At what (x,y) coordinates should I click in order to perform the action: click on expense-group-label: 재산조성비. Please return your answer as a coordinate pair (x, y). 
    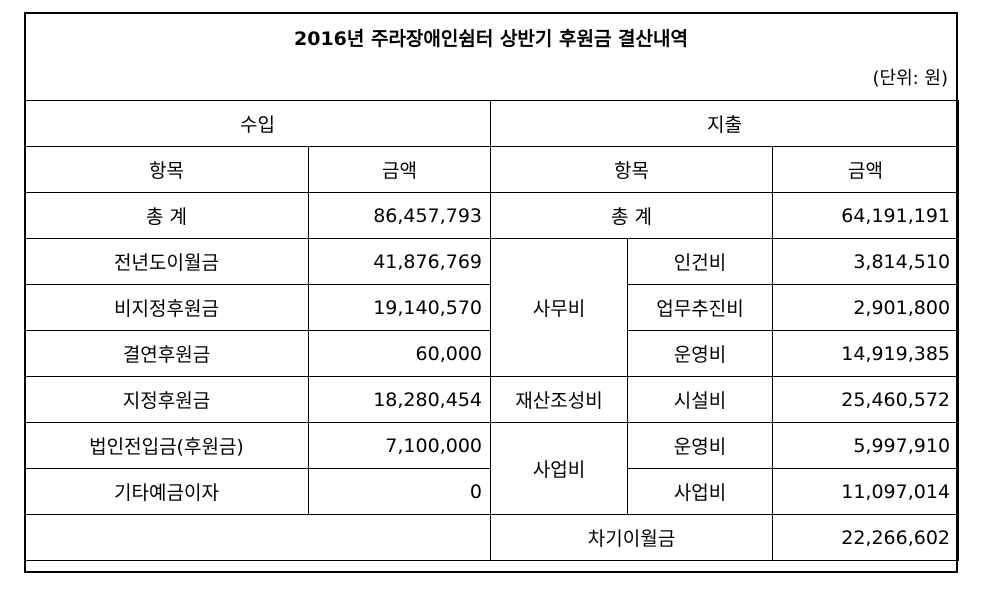
    Looking at the image, I should click on (559, 399).